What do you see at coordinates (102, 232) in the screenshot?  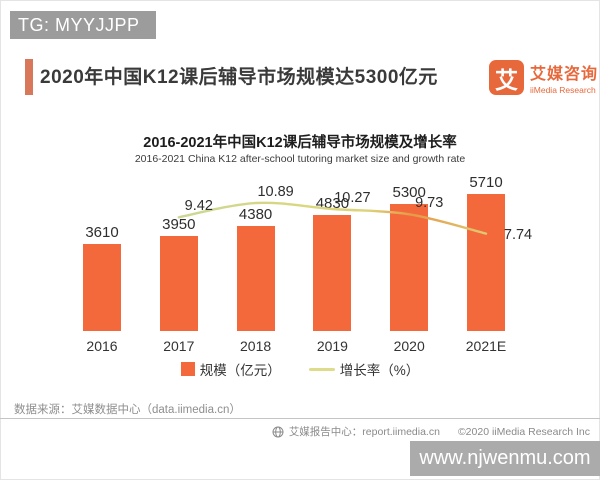 I see `bar-value-label: 3610` at bounding box center [102, 232].